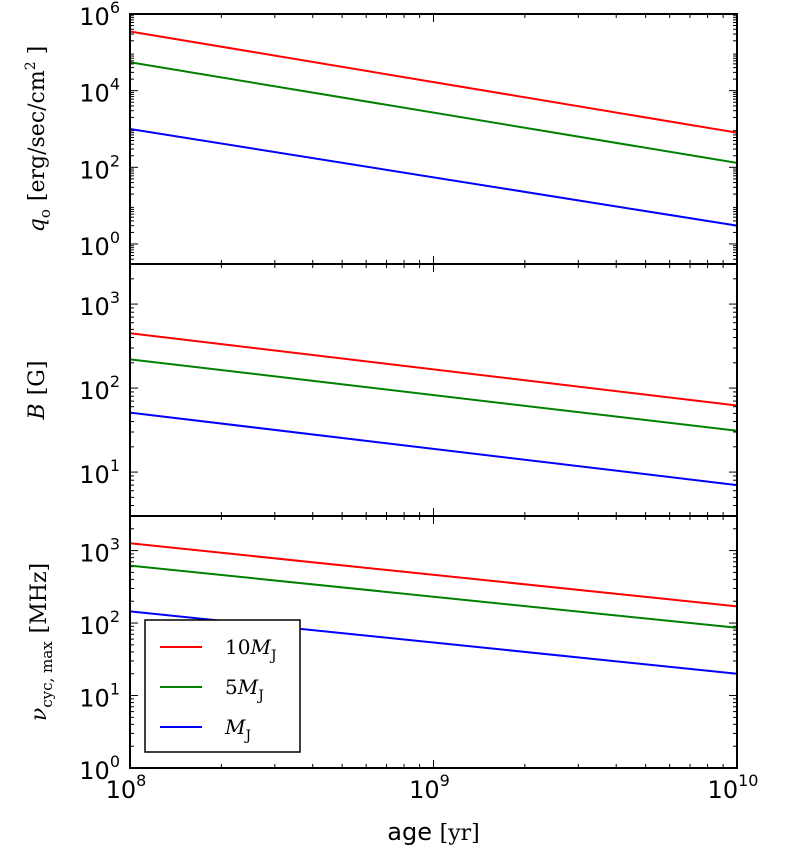  What do you see at coordinates (47, 674) in the screenshot?
I see `y-label-subscript: cyc, max` at bounding box center [47, 674].